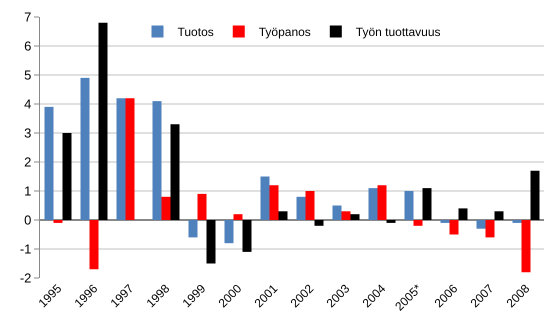  Describe the element at coordinates (28, 133) in the screenshot. I see `y-tick-label: 3` at that location.